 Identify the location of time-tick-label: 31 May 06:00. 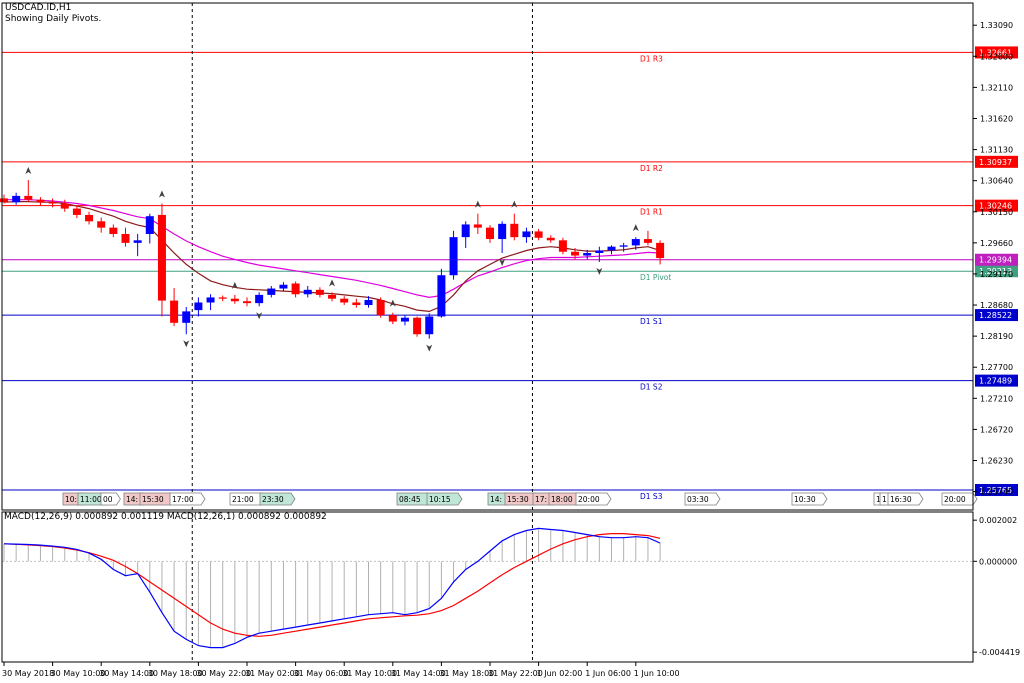
(321, 673).